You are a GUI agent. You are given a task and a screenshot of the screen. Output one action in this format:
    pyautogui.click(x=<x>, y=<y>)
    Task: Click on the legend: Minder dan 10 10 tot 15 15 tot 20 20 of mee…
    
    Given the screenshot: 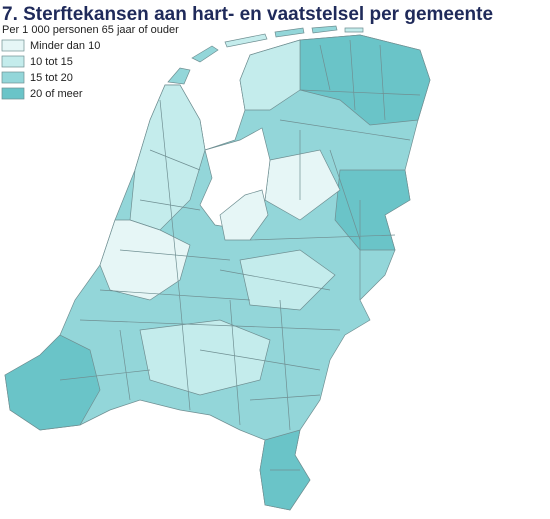 What is the action you would take?
    pyautogui.click(x=50, y=69)
    